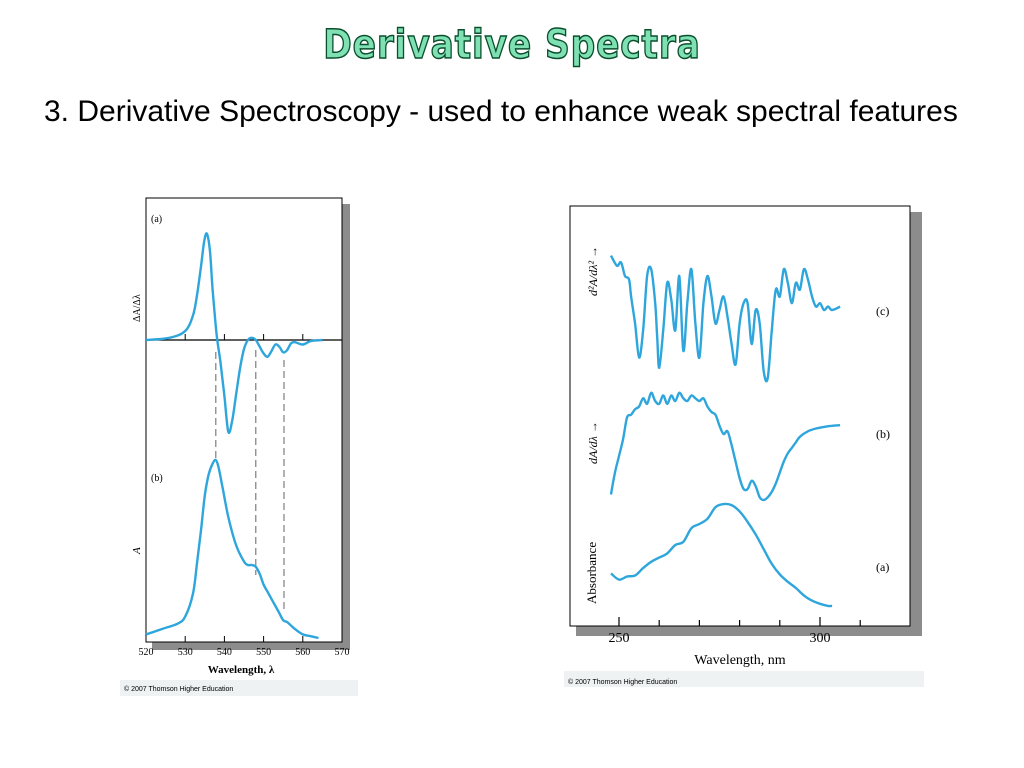 This screenshot has height=768, width=1024. I want to click on x-tick-label: 550, so click(263, 652).